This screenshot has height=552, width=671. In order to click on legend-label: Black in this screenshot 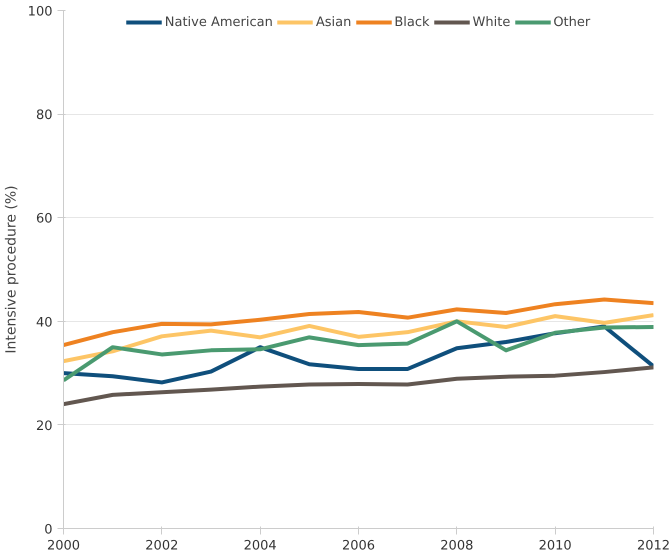, I will do `click(412, 22)`.